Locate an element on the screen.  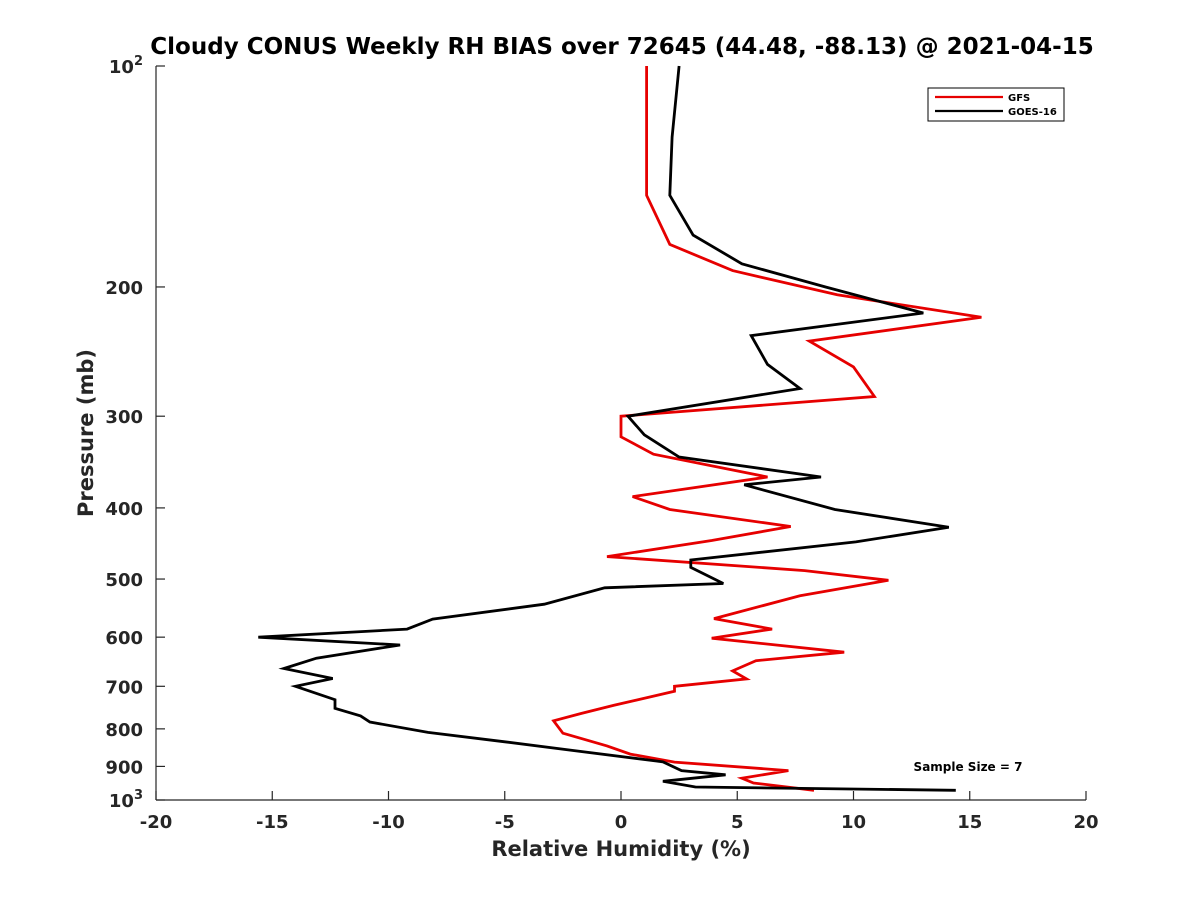
x-ticks: -20 -15 -10 -5 0 5 10 15 20 is located at coordinates (619, 812).